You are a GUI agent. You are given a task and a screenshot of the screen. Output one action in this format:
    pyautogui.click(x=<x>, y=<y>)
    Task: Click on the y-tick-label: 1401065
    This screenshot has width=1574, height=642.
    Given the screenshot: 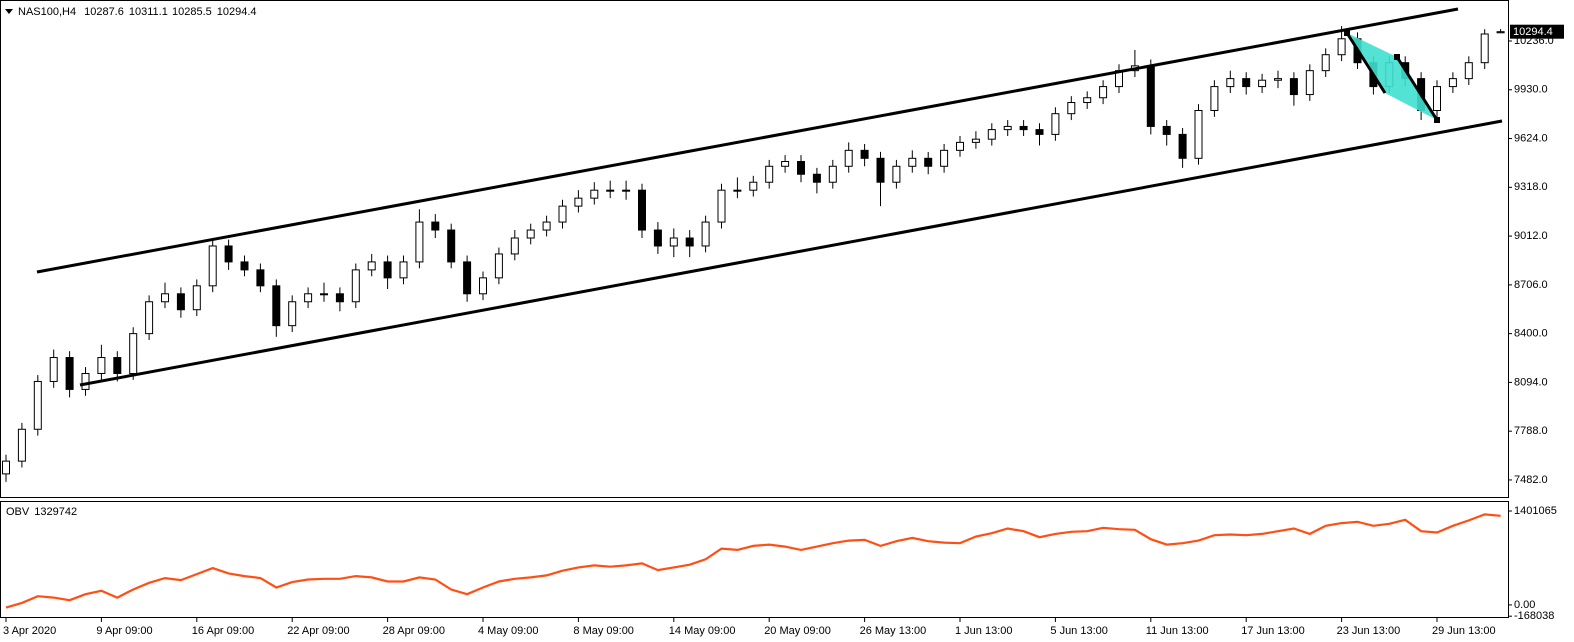 What is the action you would take?
    pyautogui.click(x=1535, y=511)
    